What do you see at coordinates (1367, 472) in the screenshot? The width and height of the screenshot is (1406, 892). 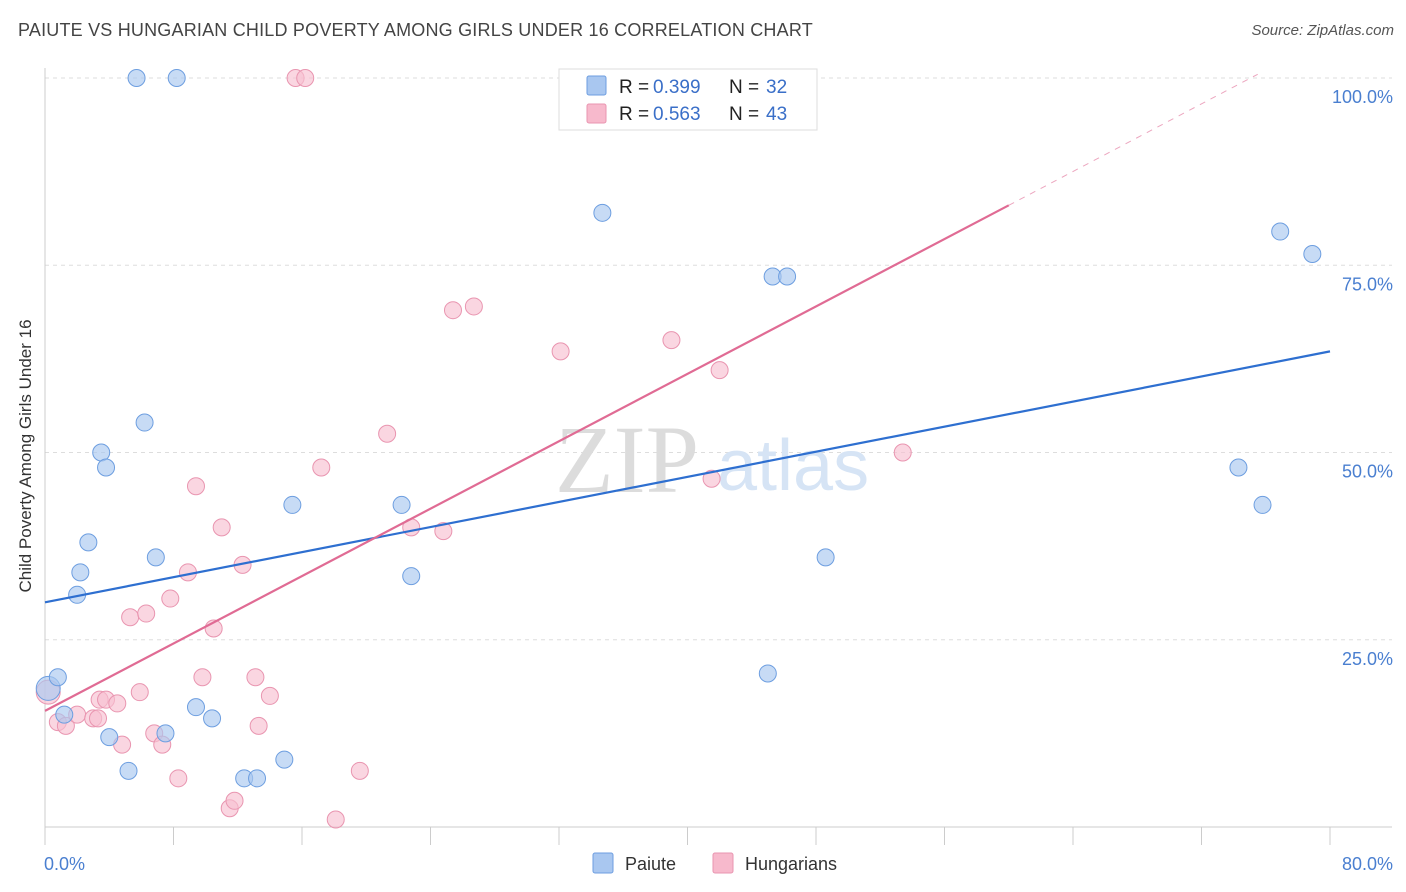 I see `y-tick-label-1: 50.0%` at bounding box center [1367, 472].